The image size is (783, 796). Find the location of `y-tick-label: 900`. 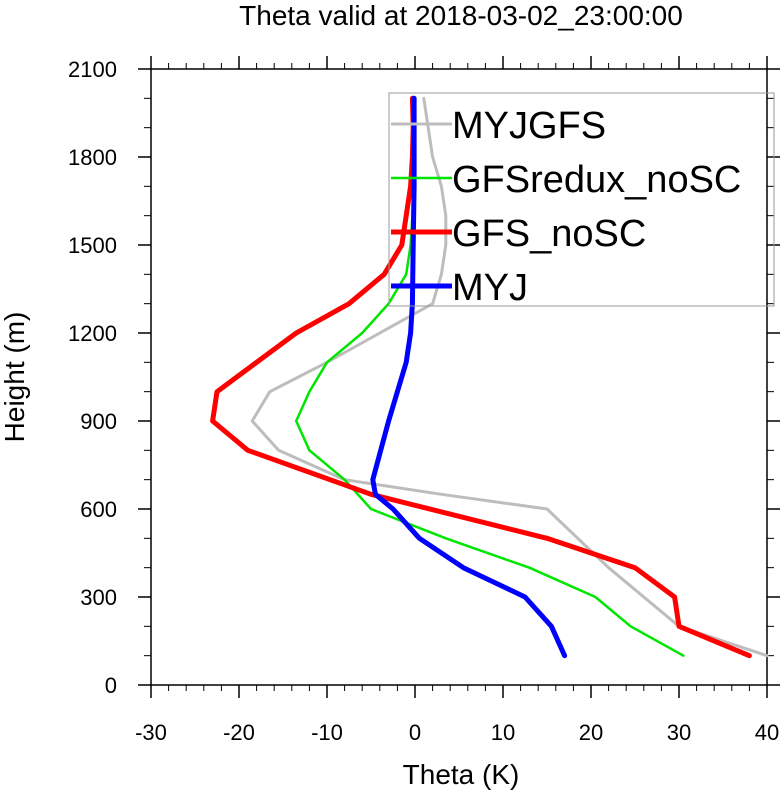

y-tick-label: 900 is located at coordinates (98, 421).